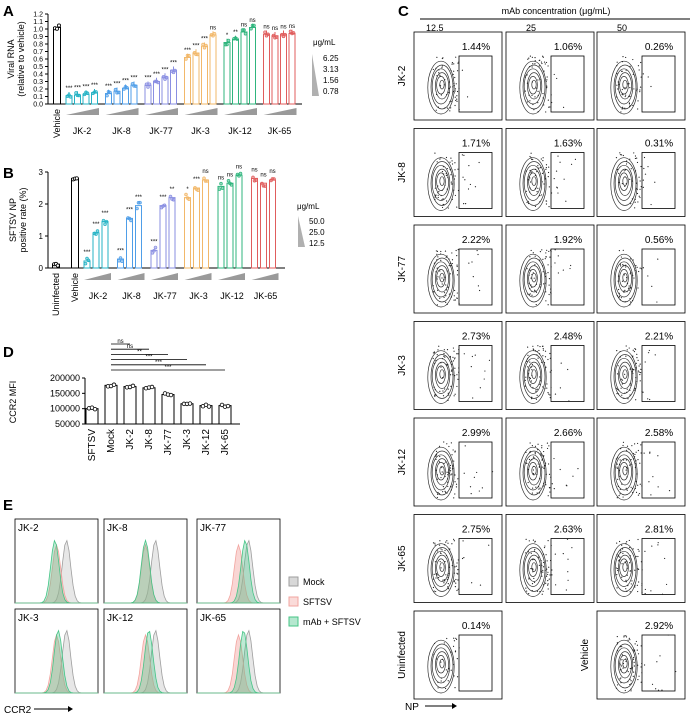  I want to click on x-axis-label: NP, so click(412, 707).